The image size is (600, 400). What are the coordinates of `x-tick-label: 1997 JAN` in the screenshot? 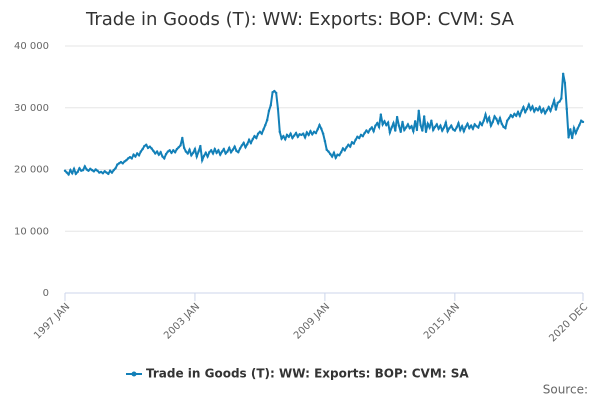 It's located at (52, 321).